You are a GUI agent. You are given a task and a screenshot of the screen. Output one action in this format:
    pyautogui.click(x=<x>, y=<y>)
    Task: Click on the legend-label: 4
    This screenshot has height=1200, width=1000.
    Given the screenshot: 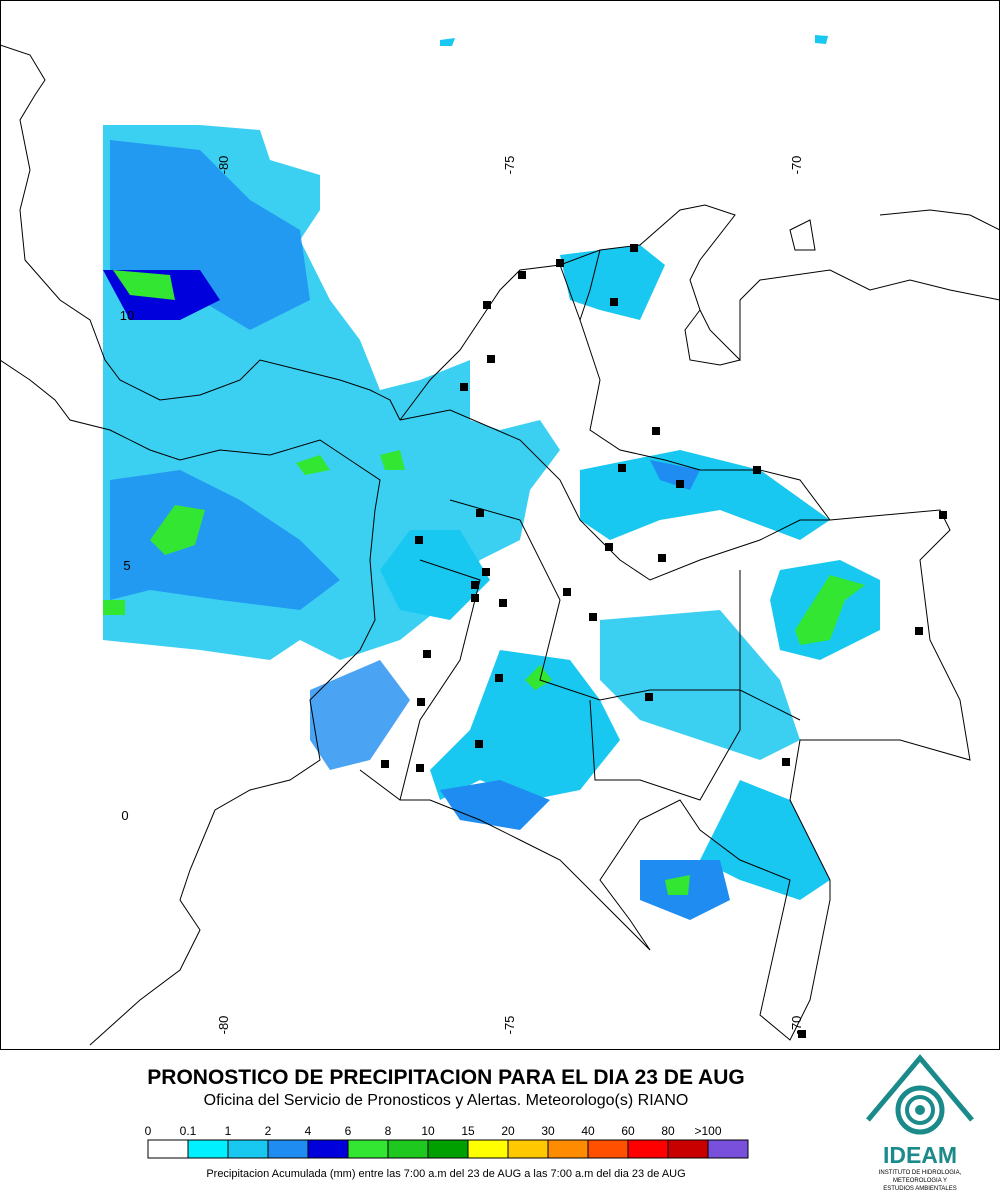 What is the action you would take?
    pyautogui.click(x=308, y=1131)
    